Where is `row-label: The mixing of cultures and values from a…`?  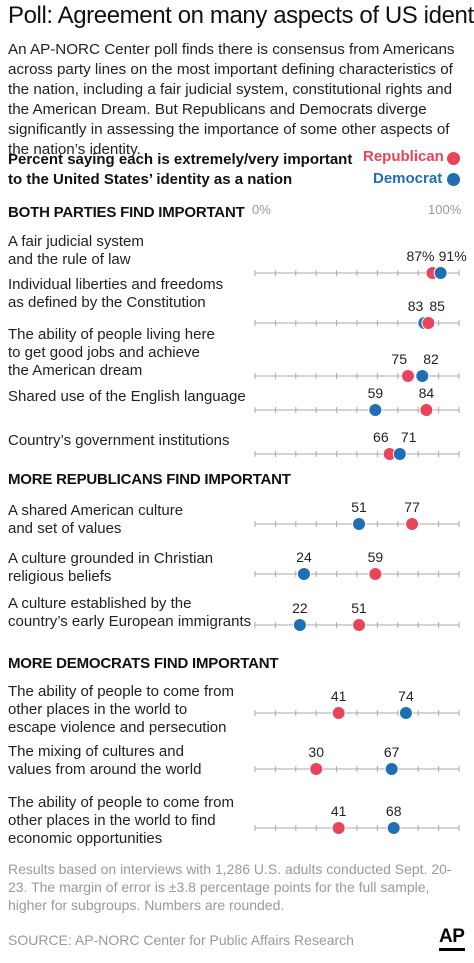 row-label: The mixing of cultures and values from a… is located at coordinates (105, 760).